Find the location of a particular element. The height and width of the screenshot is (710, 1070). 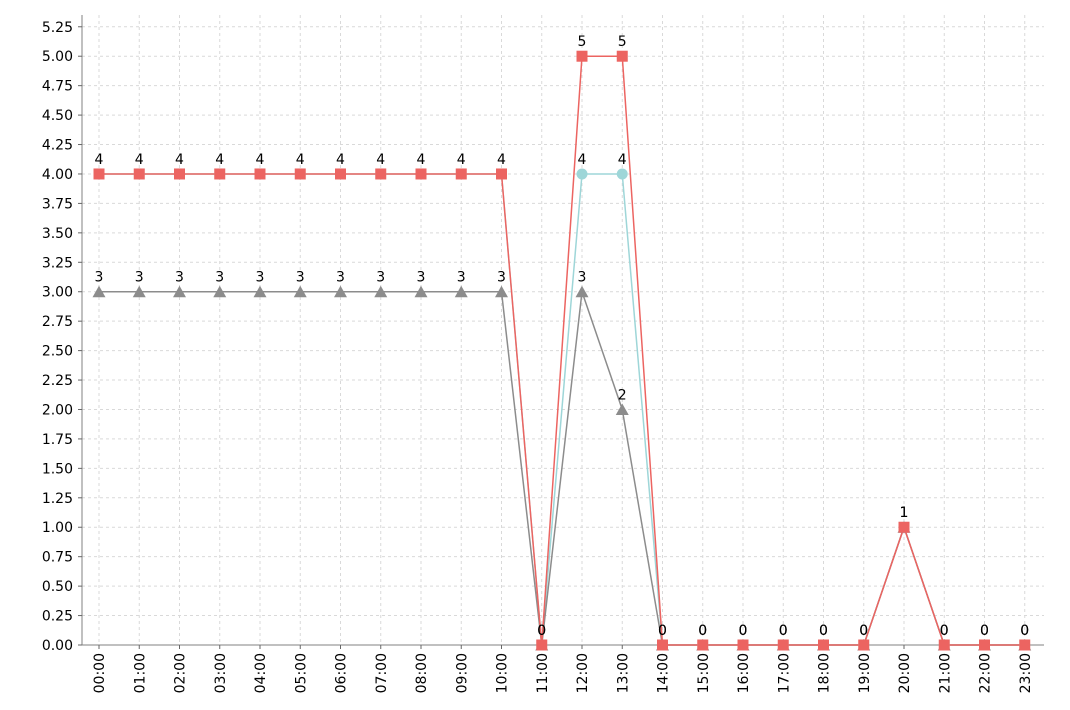

x-tick-label: 18:00 is located at coordinates (825, 673).